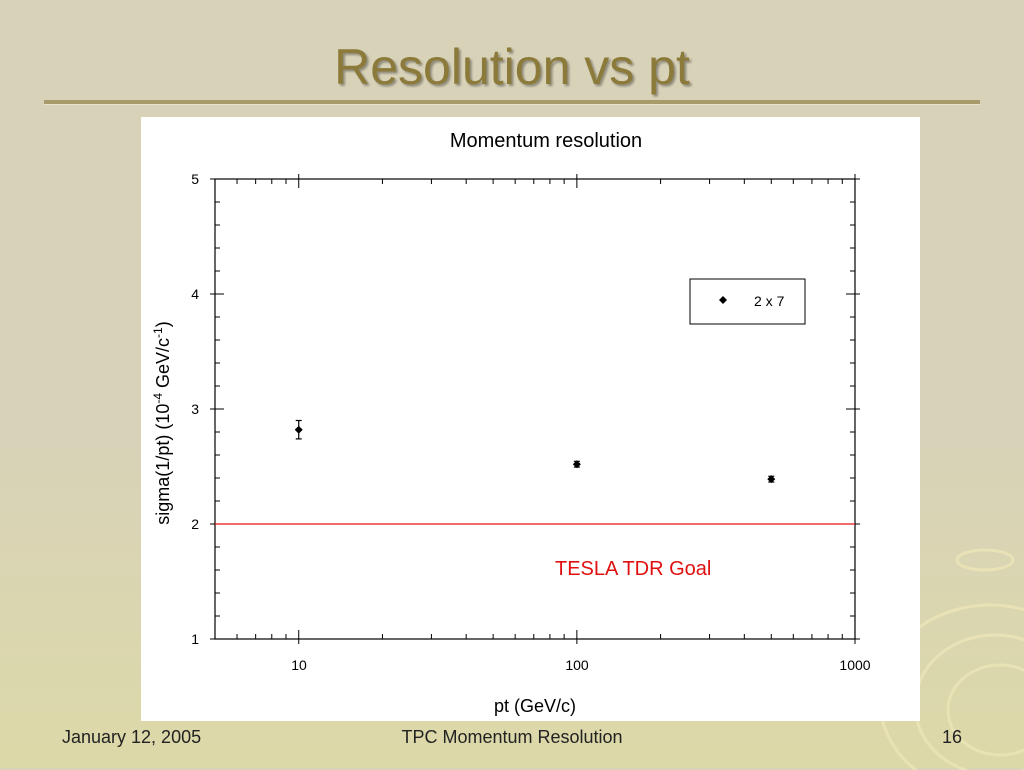 This screenshot has width=1024, height=770. Describe the element at coordinates (158, 398) in the screenshot. I see `y-axis-label-exponent-1: -4` at that location.